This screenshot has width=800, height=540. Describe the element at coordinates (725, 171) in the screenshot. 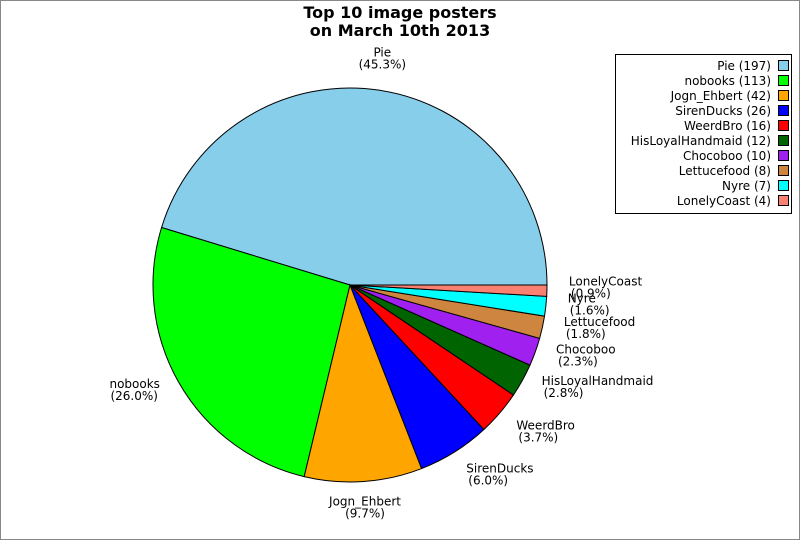

I see `legend-label: Lettucefood (8)` at that location.